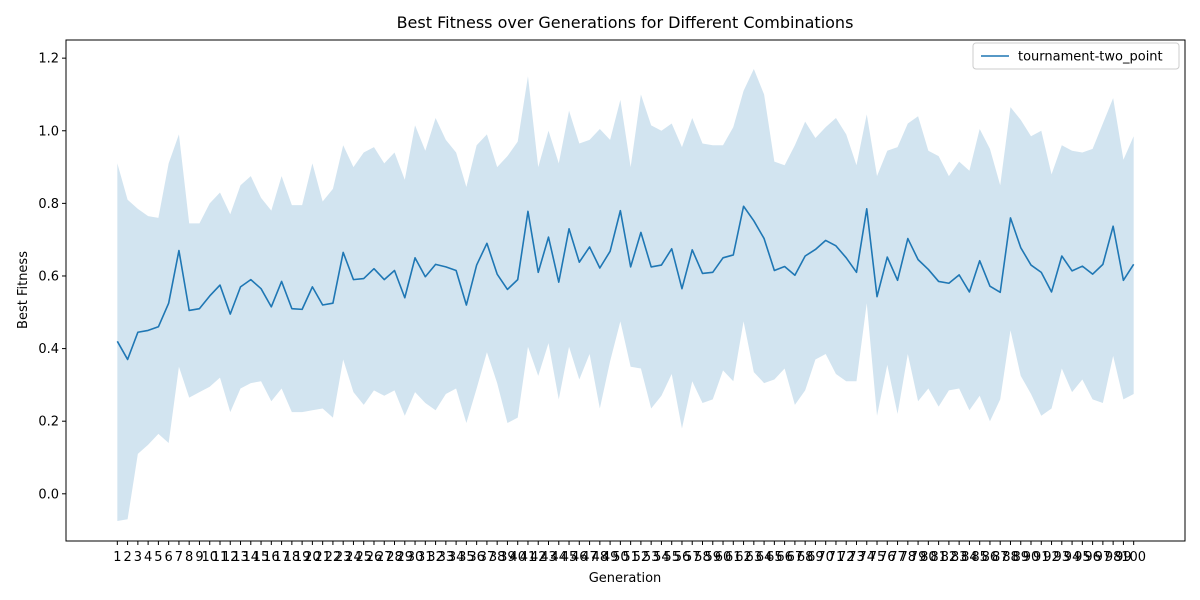 Image resolution: width=1200 pixels, height=600 pixels. Describe the element at coordinates (333, 557) in the screenshot. I see `x-tick-label: 22` at that location.